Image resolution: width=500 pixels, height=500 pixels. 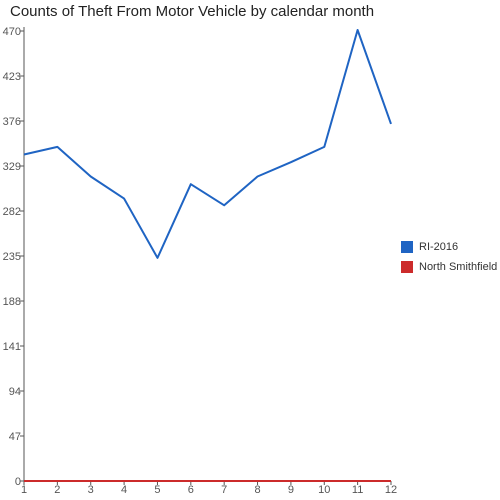 What do you see at coordinates (407, 246) in the screenshot?
I see `legend-swatch-ri-2016` at bounding box center [407, 246].